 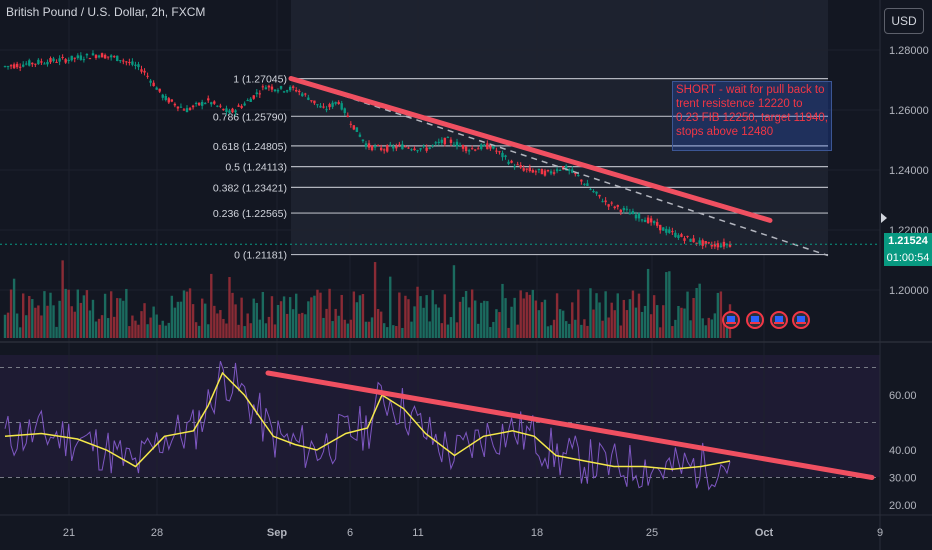 I want to click on axis-marker-icon, so click(x=884, y=218).